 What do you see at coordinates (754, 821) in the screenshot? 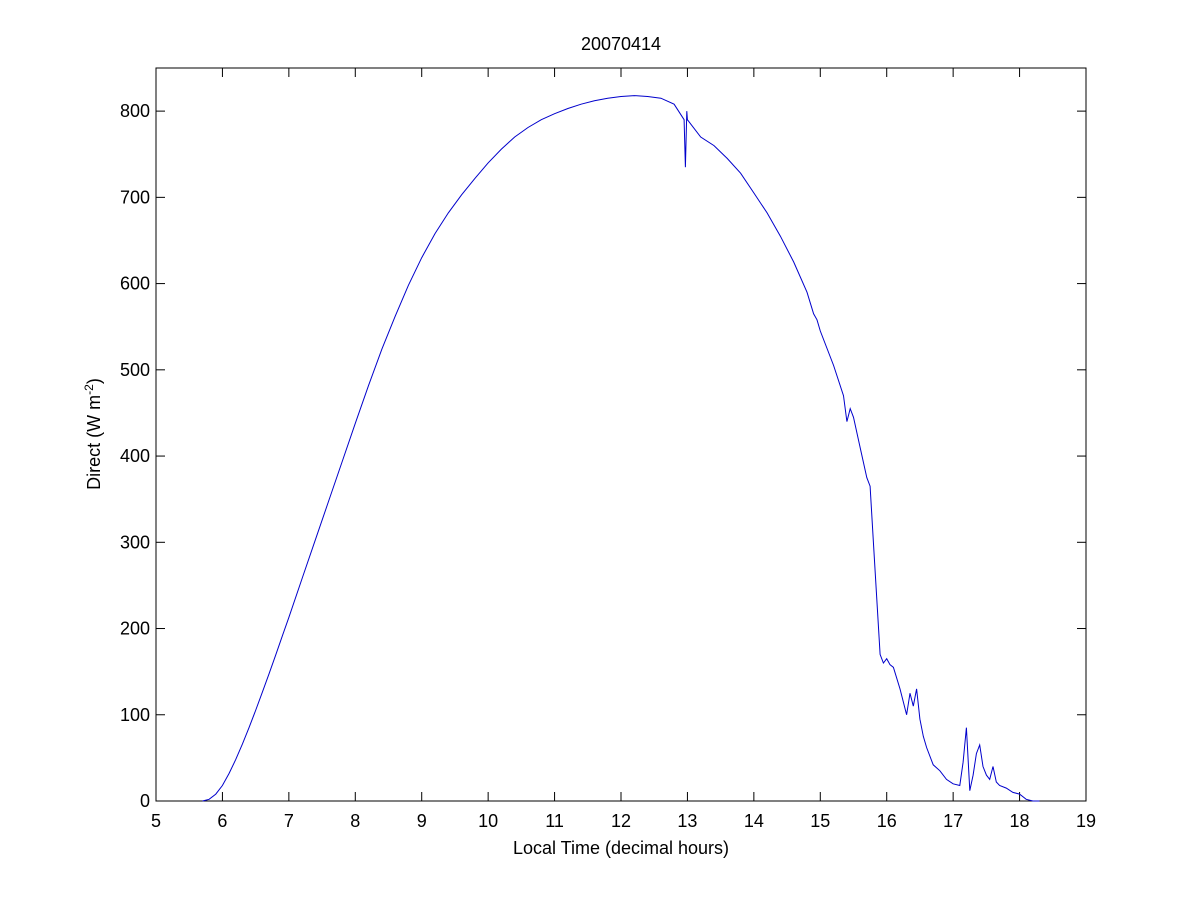
I see `x-tick-label: 14` at bounding box center [754, 821].